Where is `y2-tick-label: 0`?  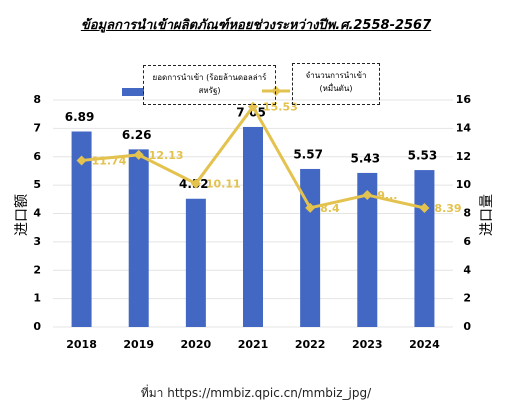 y2-tick-label: 0 is located at coordinates (467, 326).